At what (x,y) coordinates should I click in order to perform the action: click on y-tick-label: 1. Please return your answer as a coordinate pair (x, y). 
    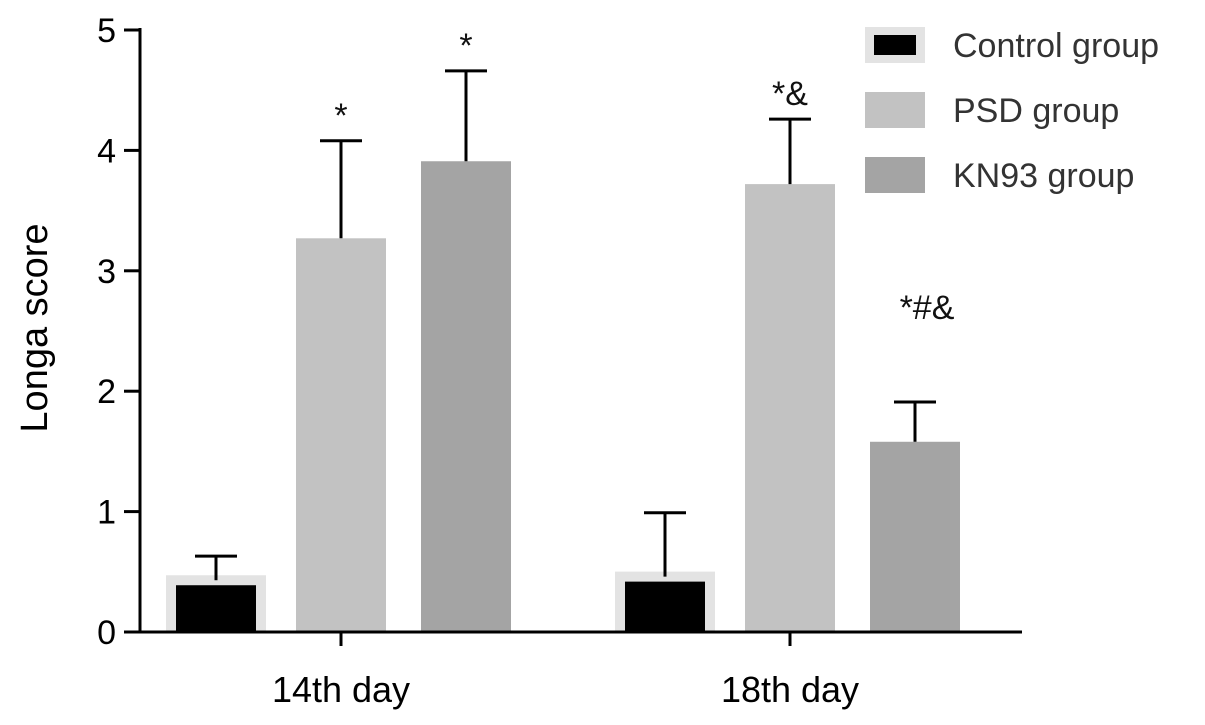
    Looking at the image, I should click on (106, 513).